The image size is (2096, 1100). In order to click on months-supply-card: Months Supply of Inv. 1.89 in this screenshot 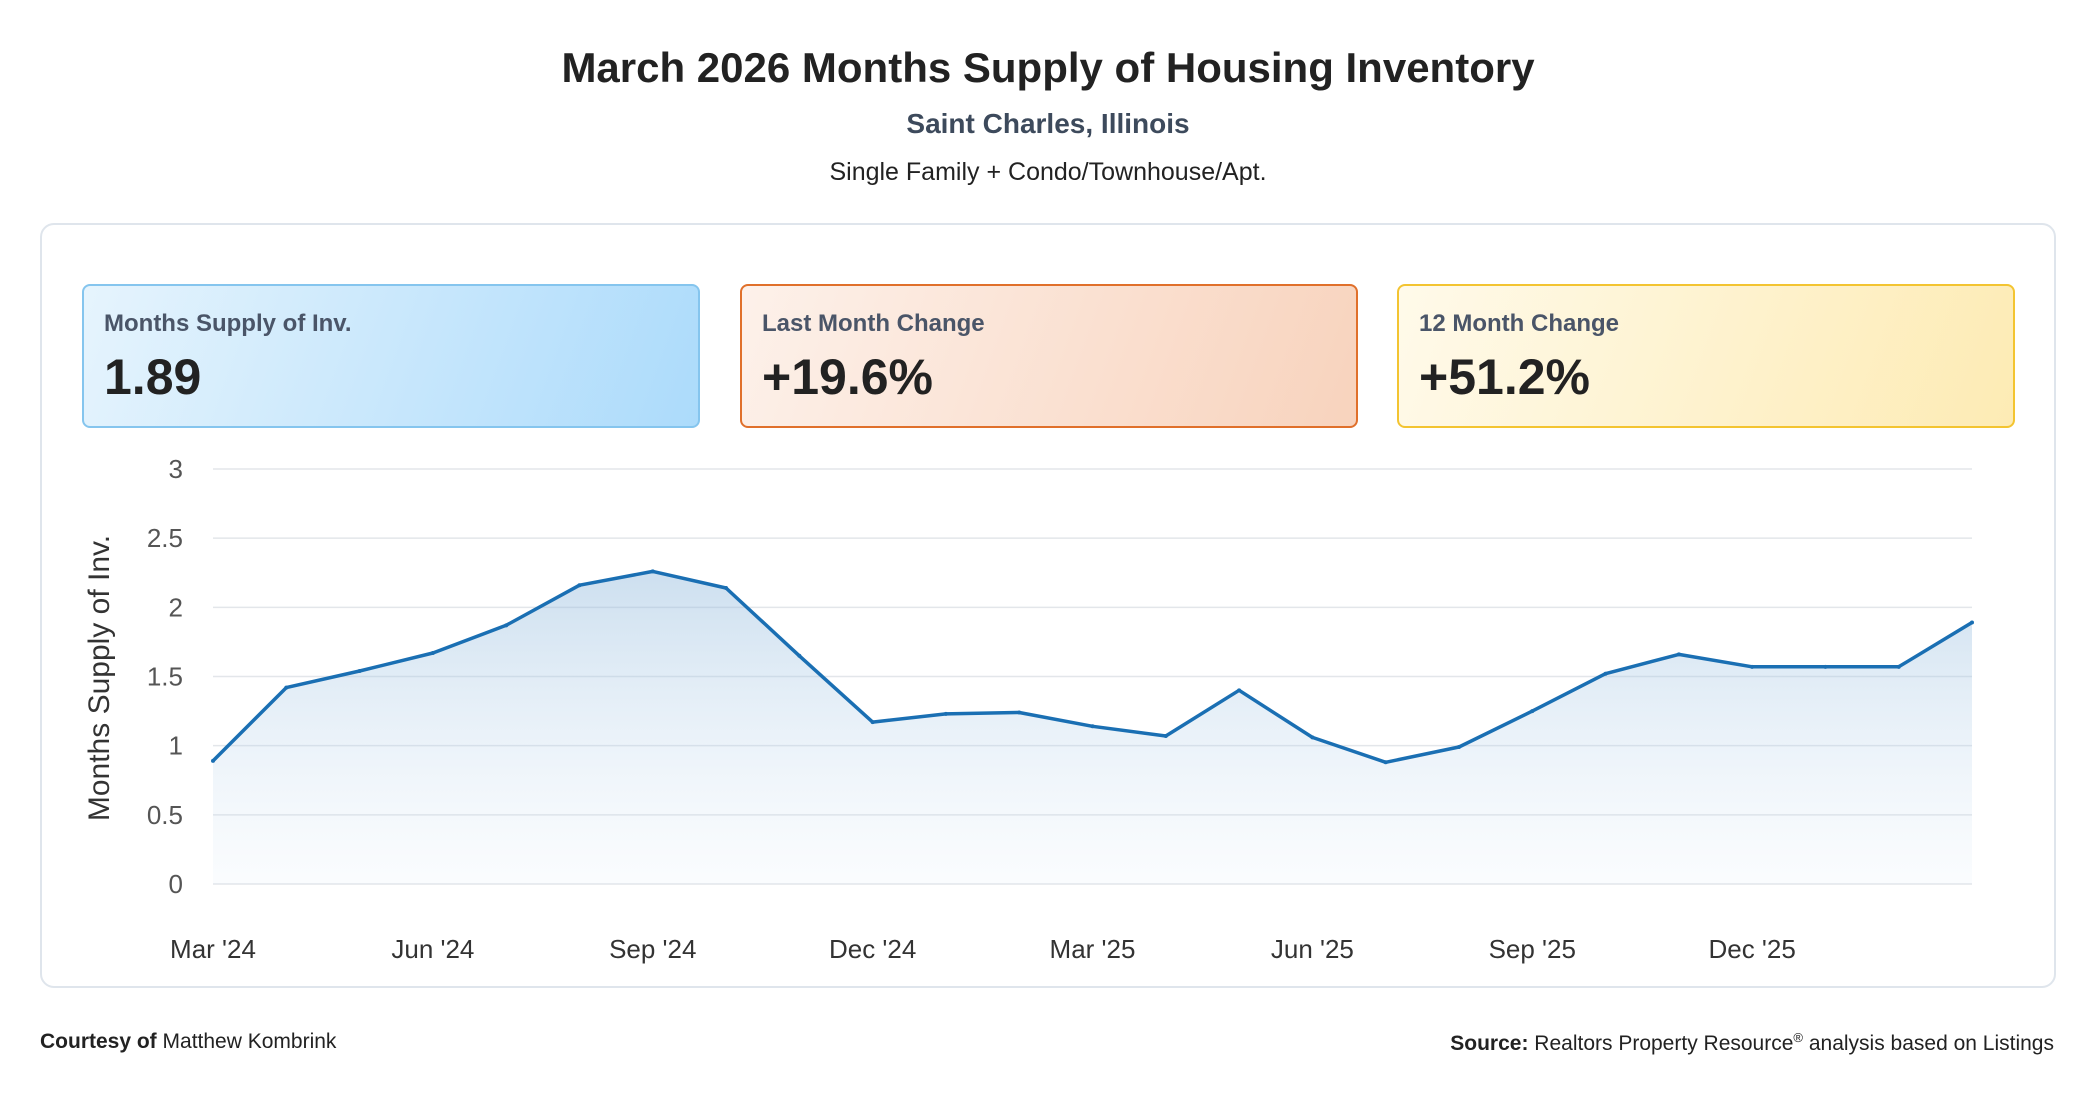, I will do `click(391, 356)`.